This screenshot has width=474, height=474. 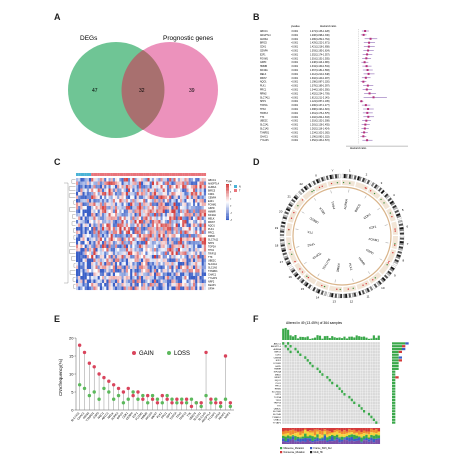 What do you see at coordinates (212, 274) in the screenshot?
I see `heatmap-gene-label: CHAC1` at bounding box center [212, 274].